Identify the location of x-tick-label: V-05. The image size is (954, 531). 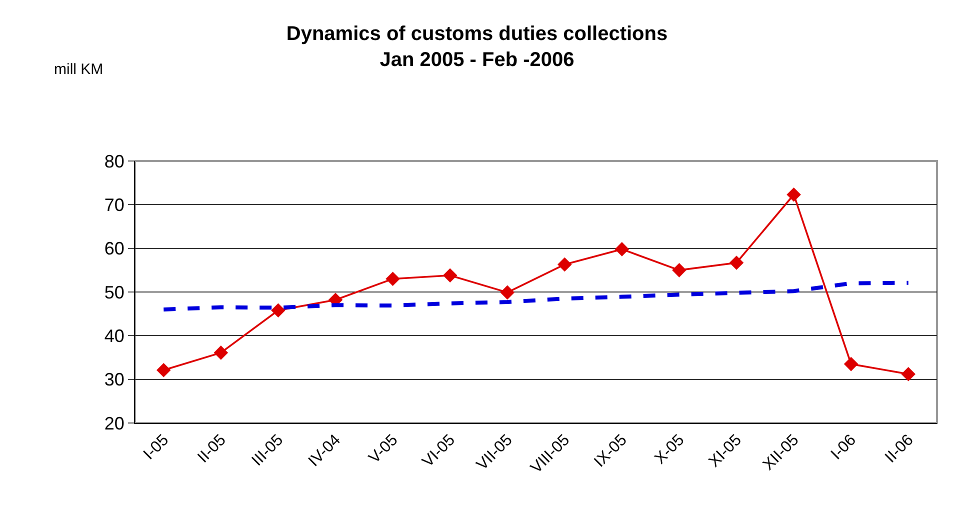
(384, 449).